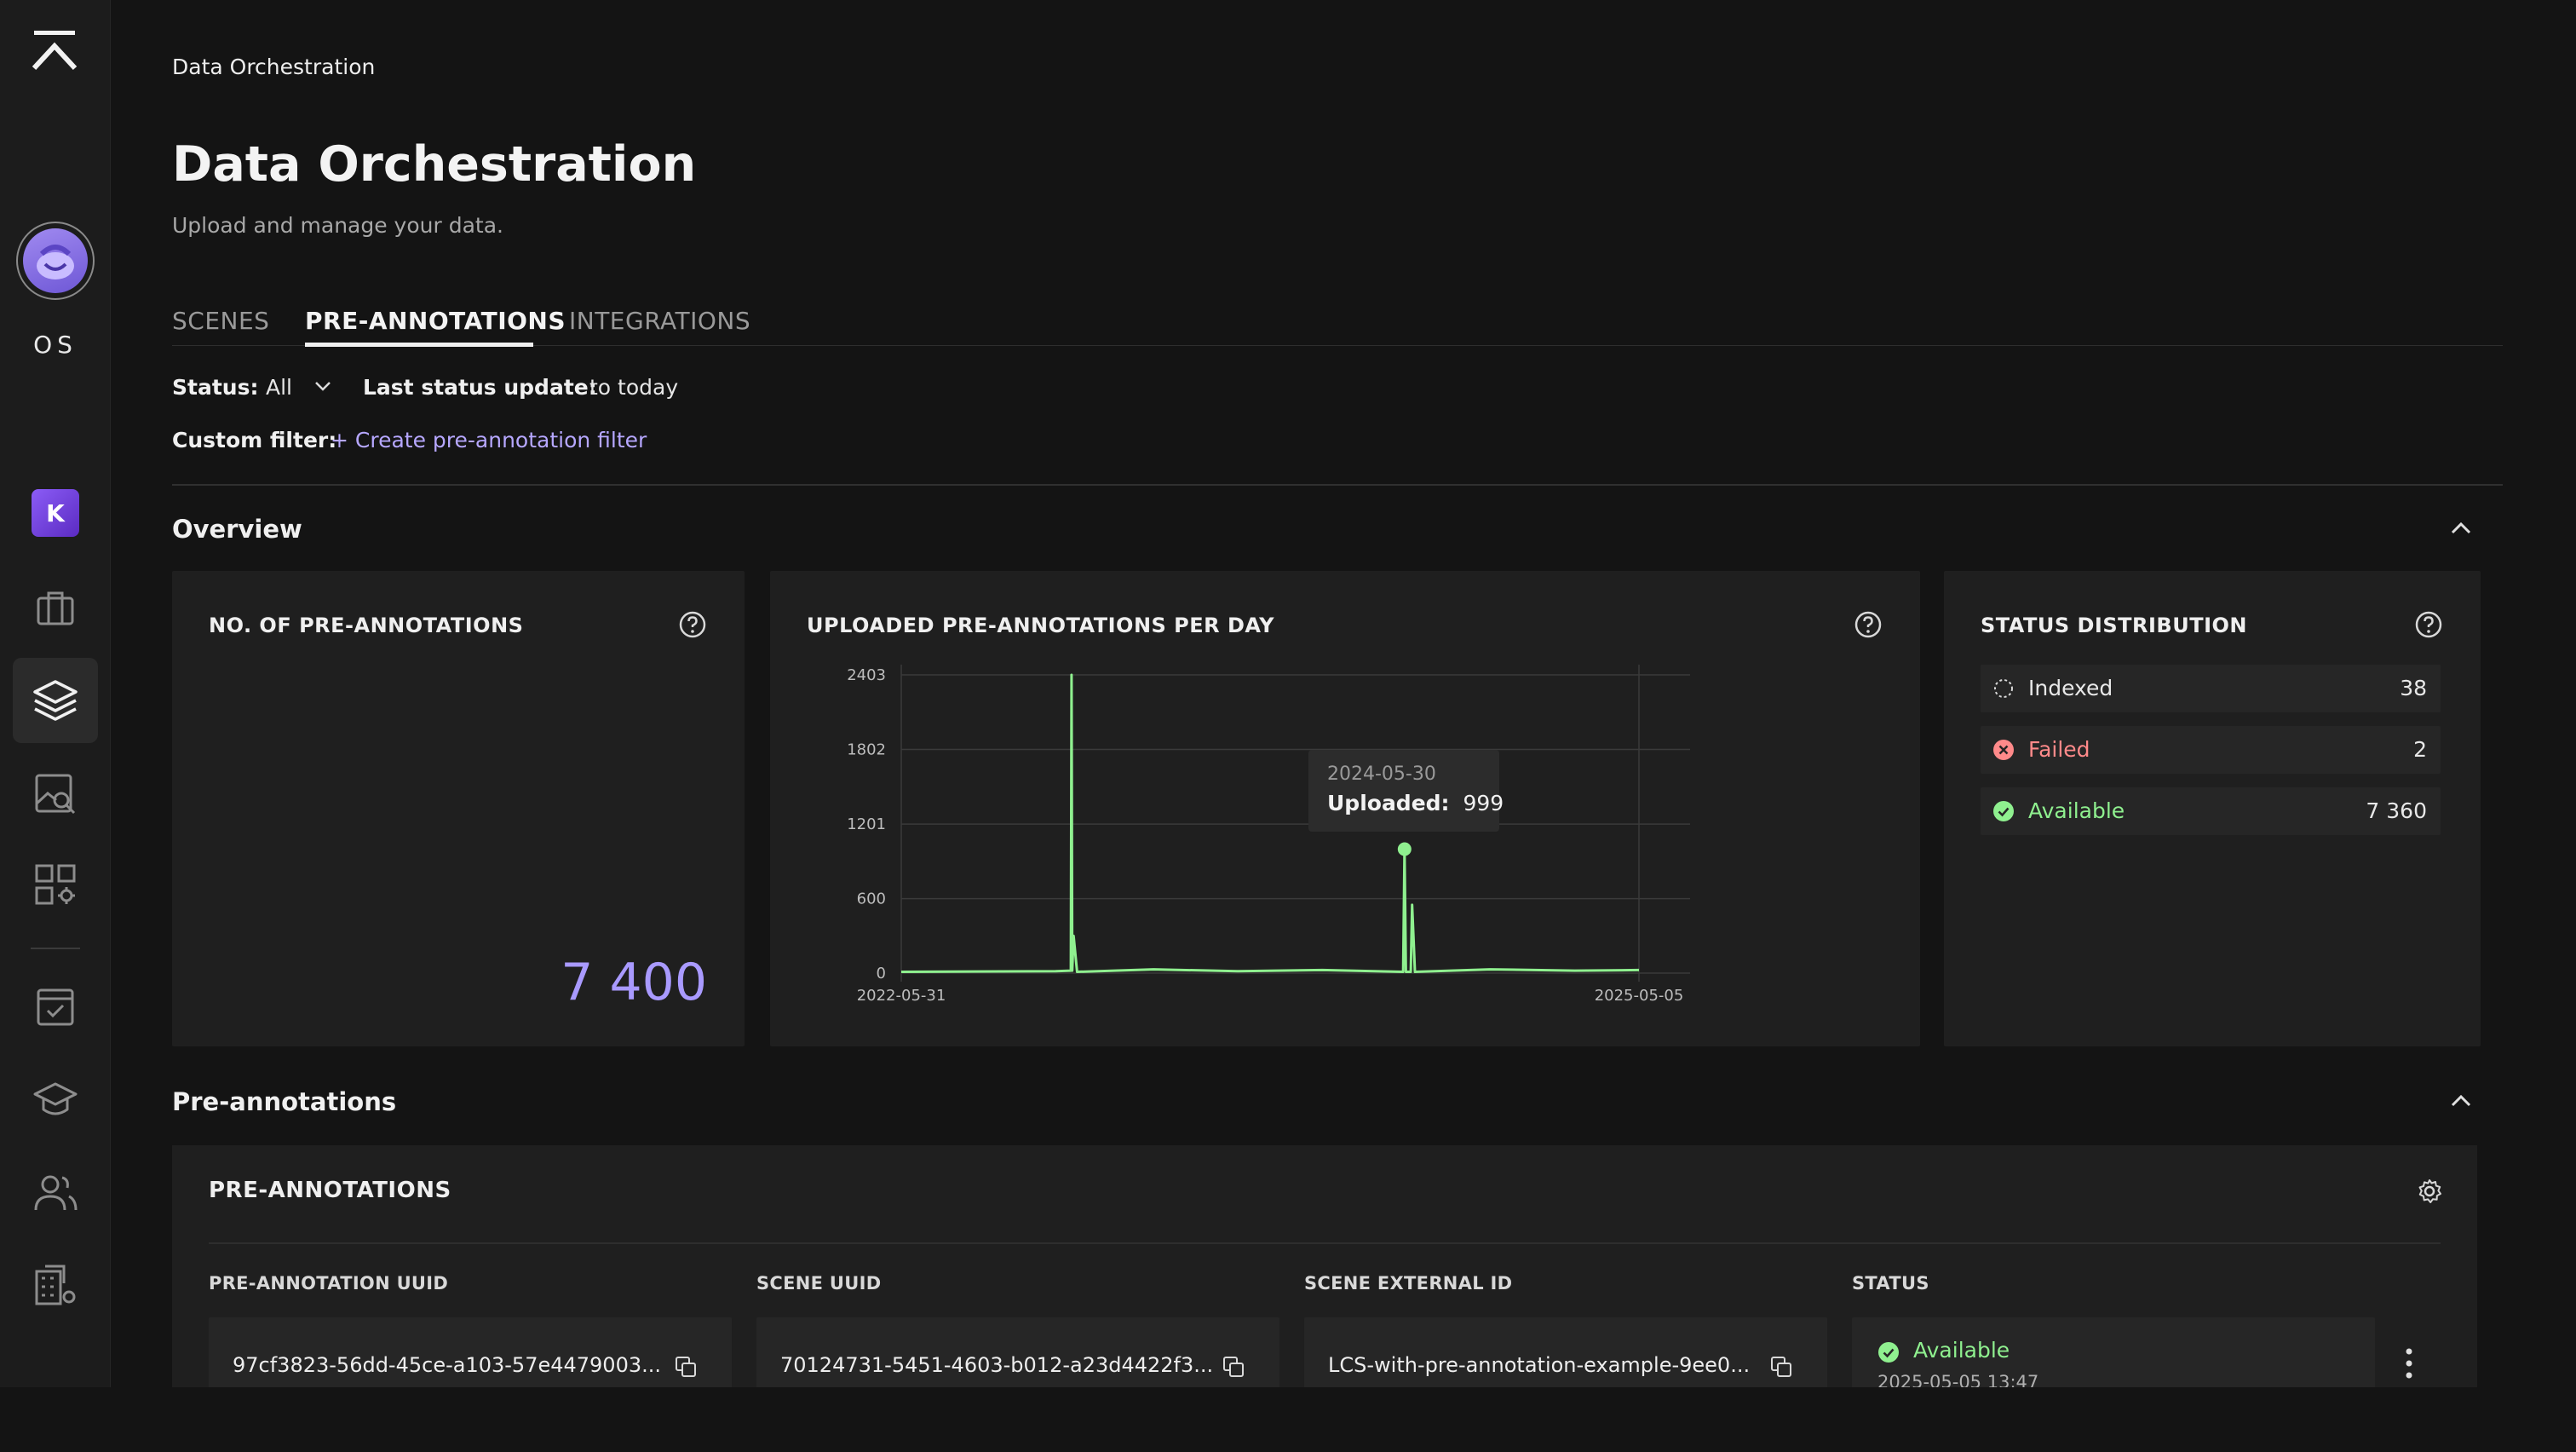 This screenshot has width=2576, height=1452. What do you see at coordinates (1404, 849) in the screenshot?
I see `highlight-point` at bounding box center [1404, 849].